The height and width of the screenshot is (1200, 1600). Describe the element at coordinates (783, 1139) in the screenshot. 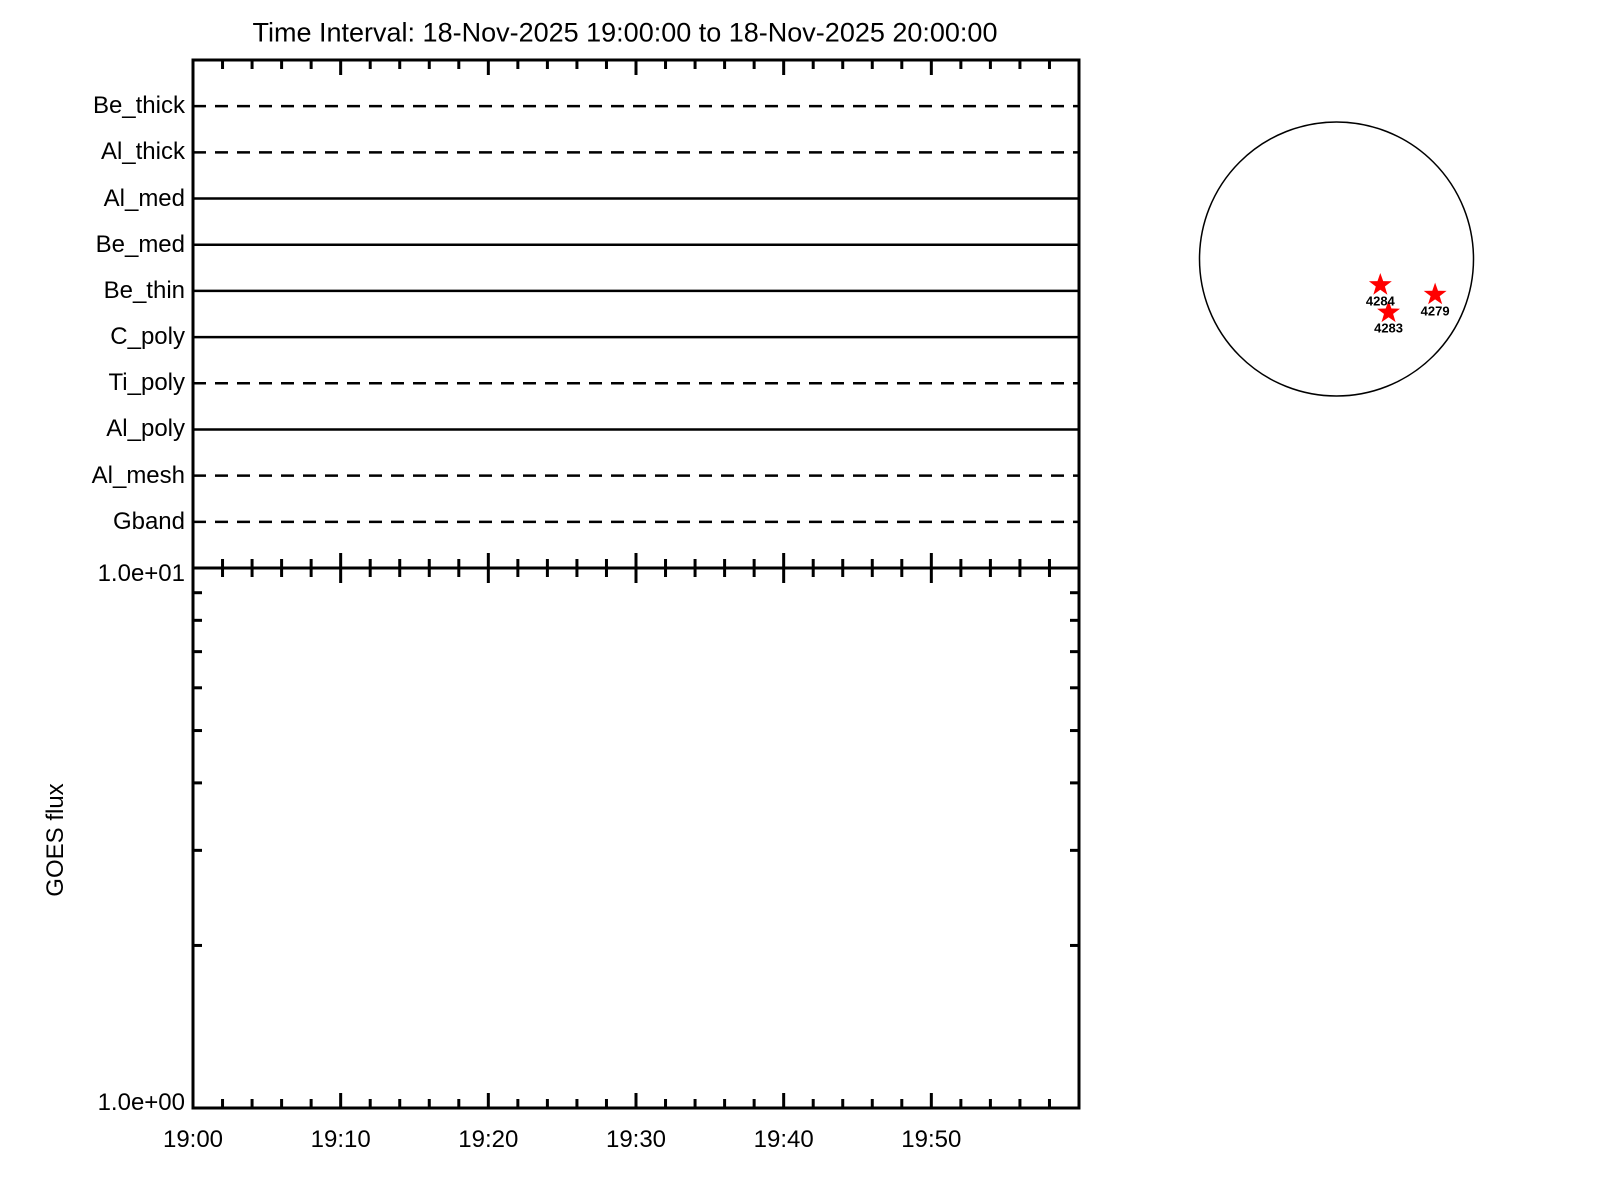

I see `goes-xtick-19:40: 19:40` at that location.